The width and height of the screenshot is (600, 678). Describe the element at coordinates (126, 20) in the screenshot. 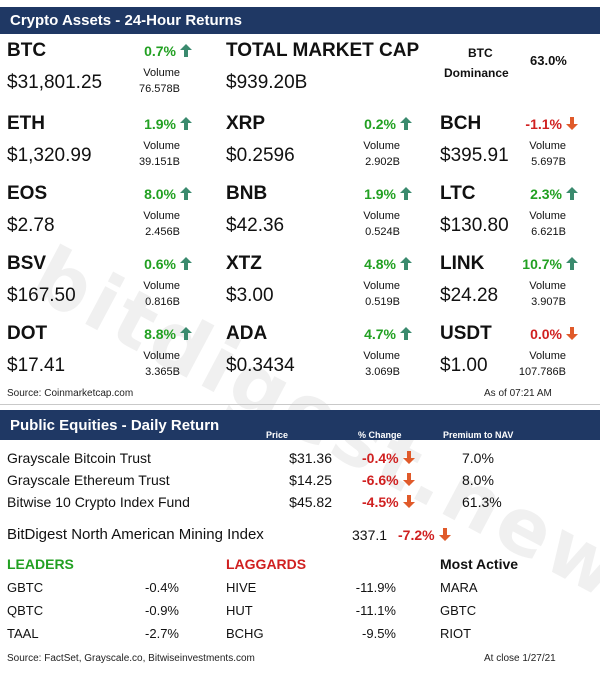

I see `crypto-header-title: Crypto Assets - 24-Hour Returns` at that location.